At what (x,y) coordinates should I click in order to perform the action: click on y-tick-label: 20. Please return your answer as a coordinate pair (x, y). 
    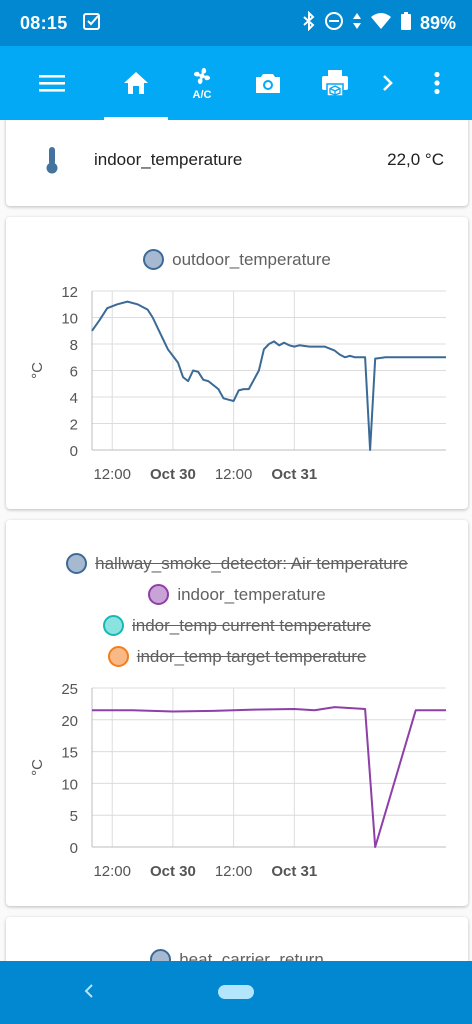
    Looking at the image, I should click on (69, 721).